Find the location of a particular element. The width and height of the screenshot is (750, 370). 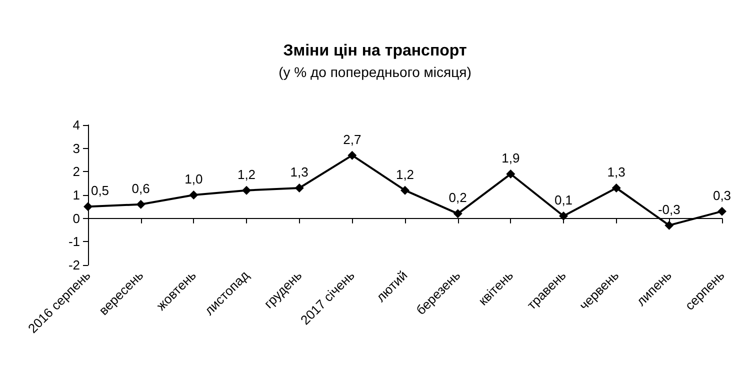

data-label: 0,1 is located at coordinates (563, 200).